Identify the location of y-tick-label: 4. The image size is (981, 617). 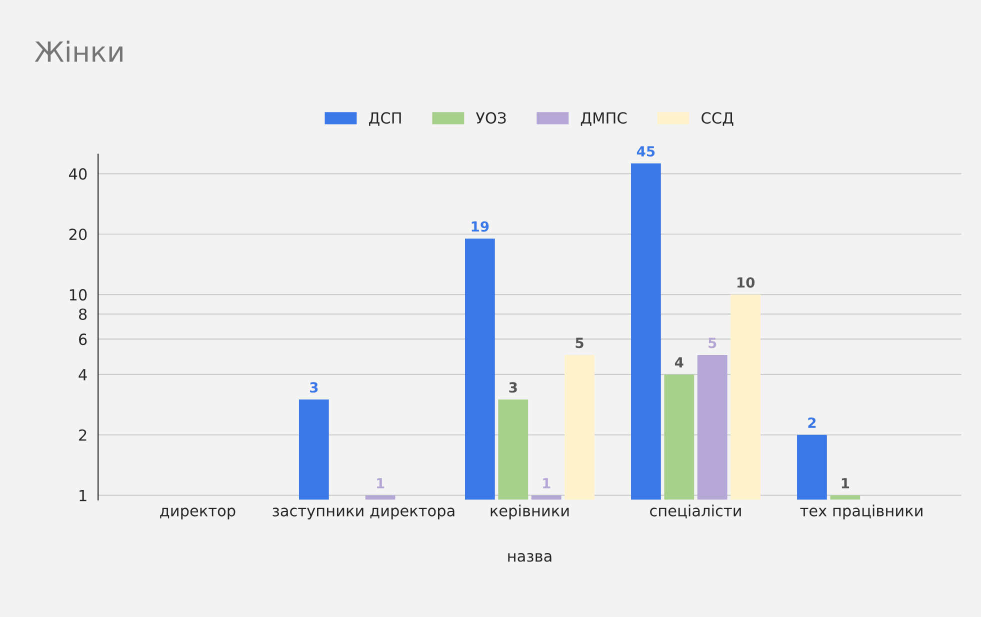
(82, 374).